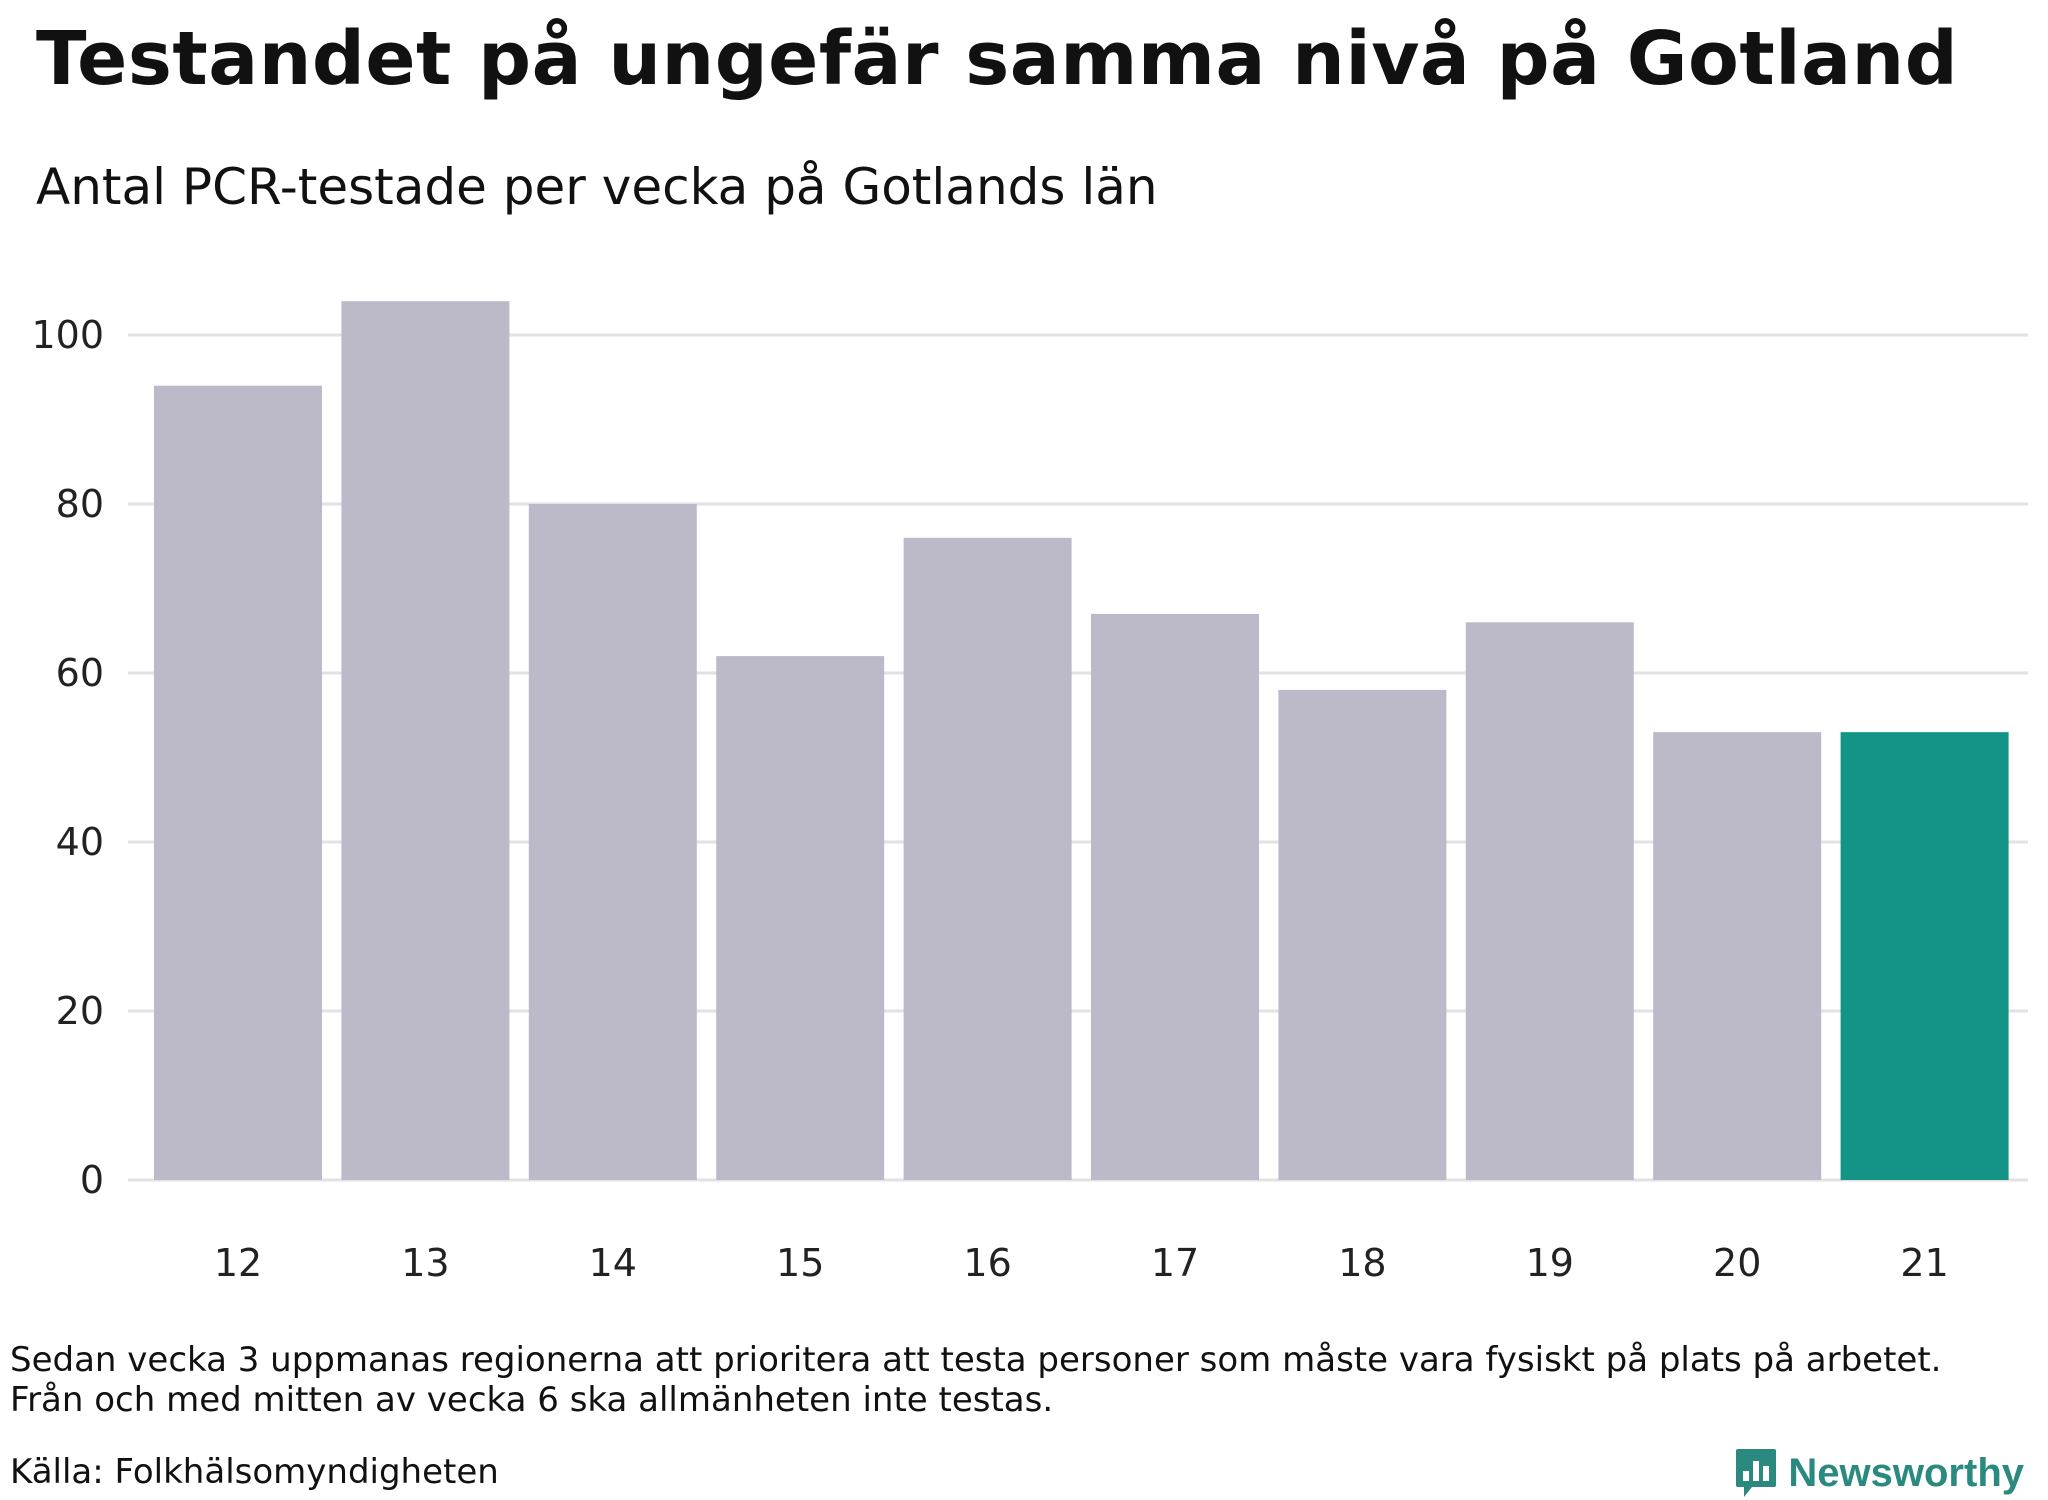 Image resolution: width=2048 pixels, height=1500 pixels. Describe the element at coordinates (613, 1263) in the screenshot. I see `x-tick-label: 14` at that location.